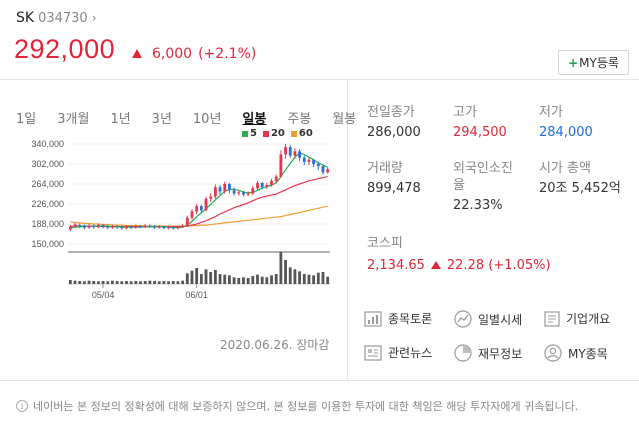 This screenshot has width=639, height=428. Describe the element at coordinates (25, 18) in the screenshot. I see `stock-name: SK` at that location.